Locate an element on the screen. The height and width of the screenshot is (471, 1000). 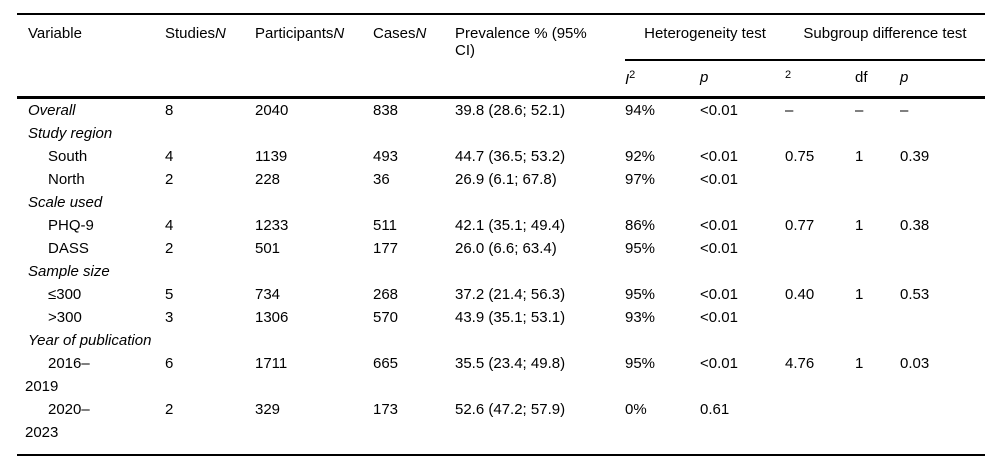
cell-cases: 570 is located at coordinates (386, 317).